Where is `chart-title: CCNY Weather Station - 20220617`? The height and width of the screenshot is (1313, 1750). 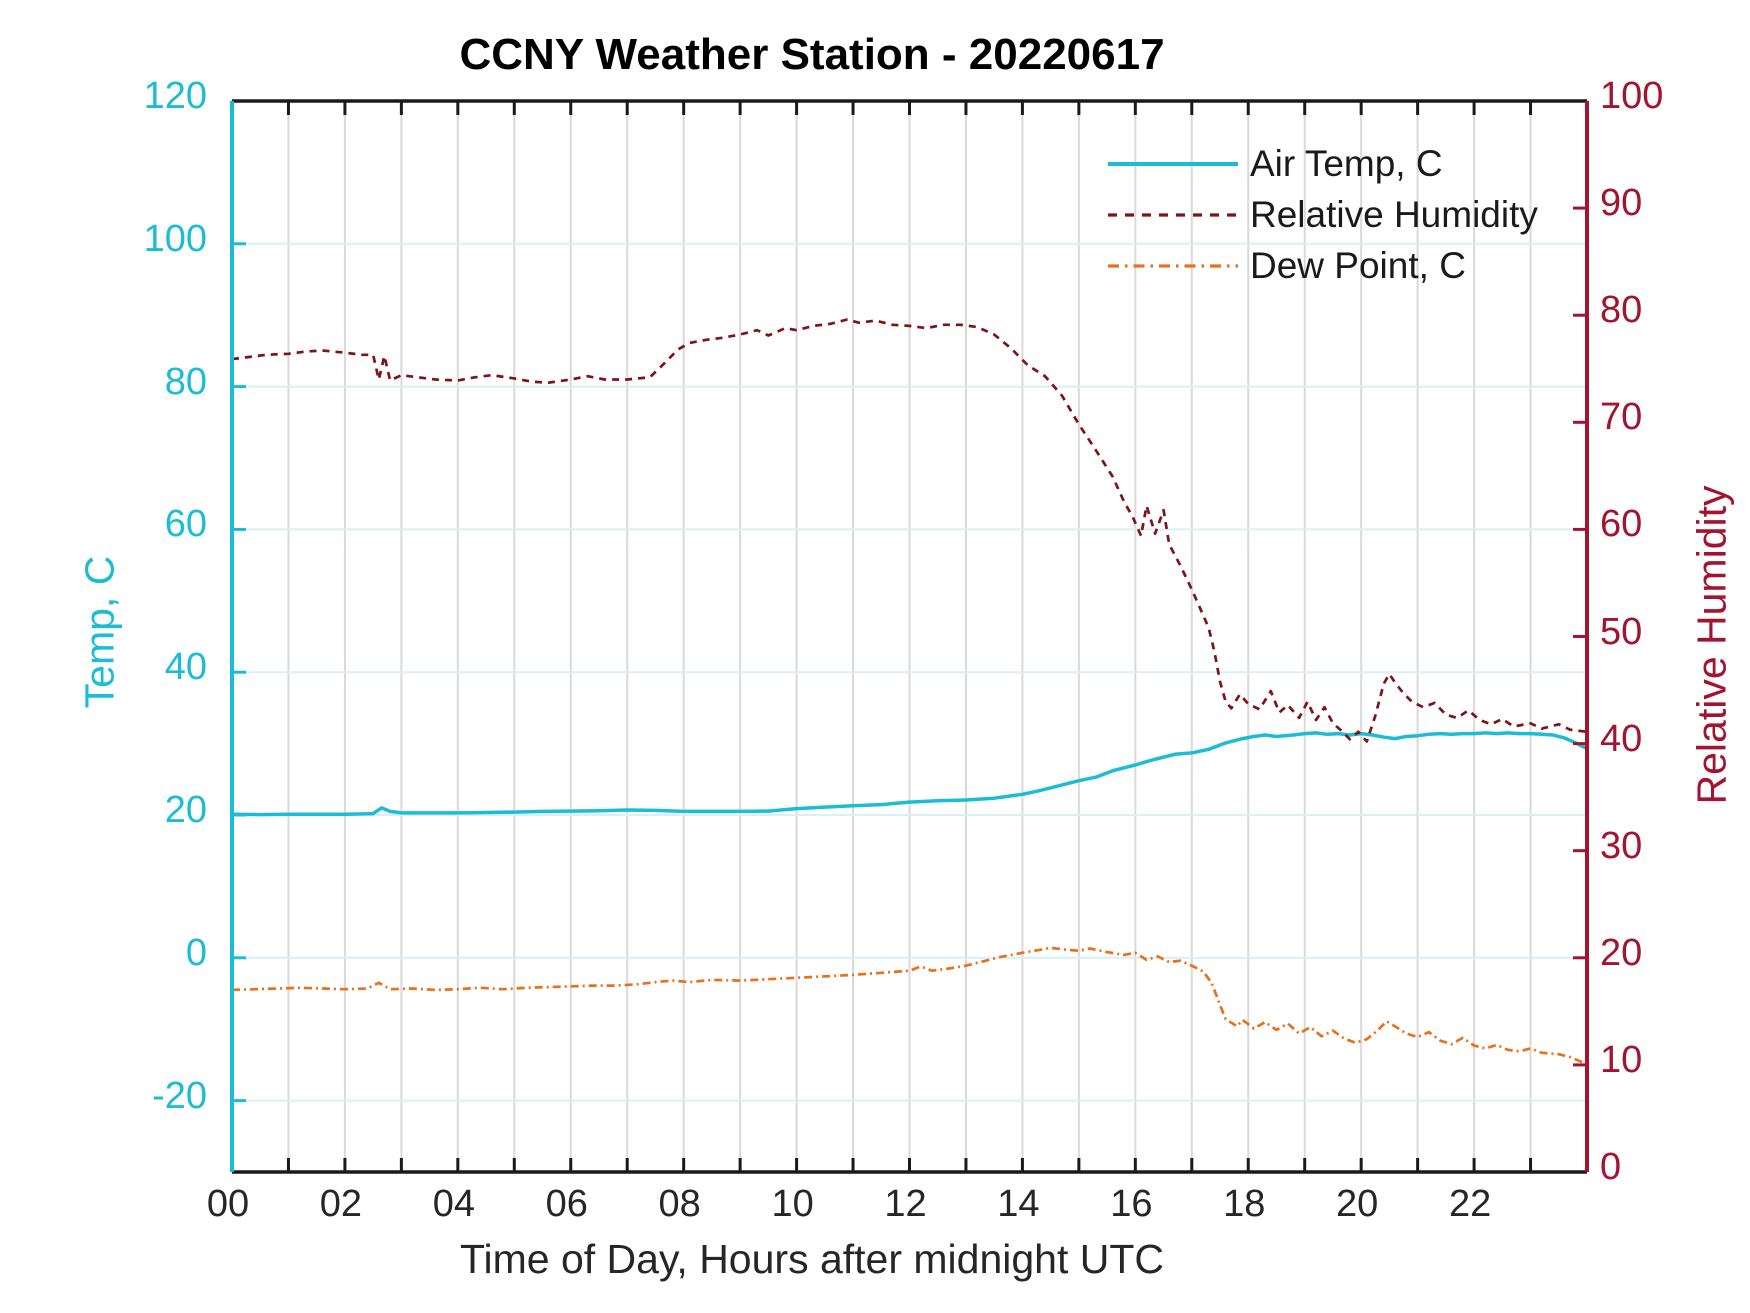 chart-title: CCNY Weather Station - 20220617 is located at coordinates (812, 54).